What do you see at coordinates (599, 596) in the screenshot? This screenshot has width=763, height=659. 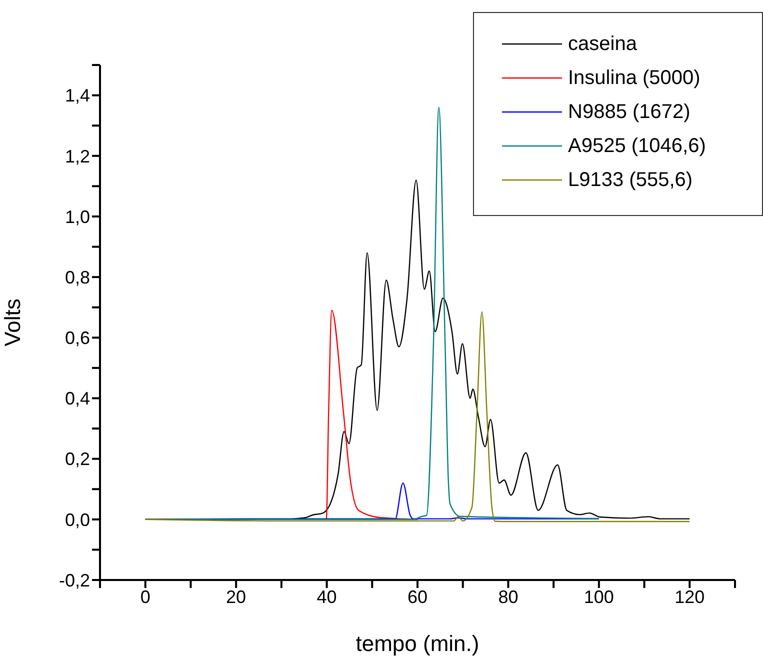 I see `x-tick-label: 100` at bounding box center [599, 596].